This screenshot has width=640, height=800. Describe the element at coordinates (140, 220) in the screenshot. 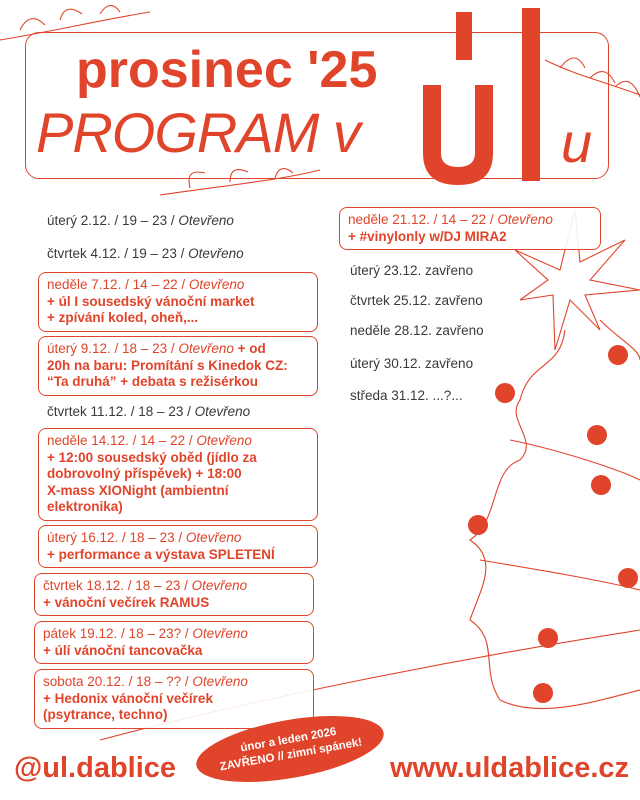

I see `event-row: úterý 2.12. / 19 – 23 / Otevřeno` at that location.